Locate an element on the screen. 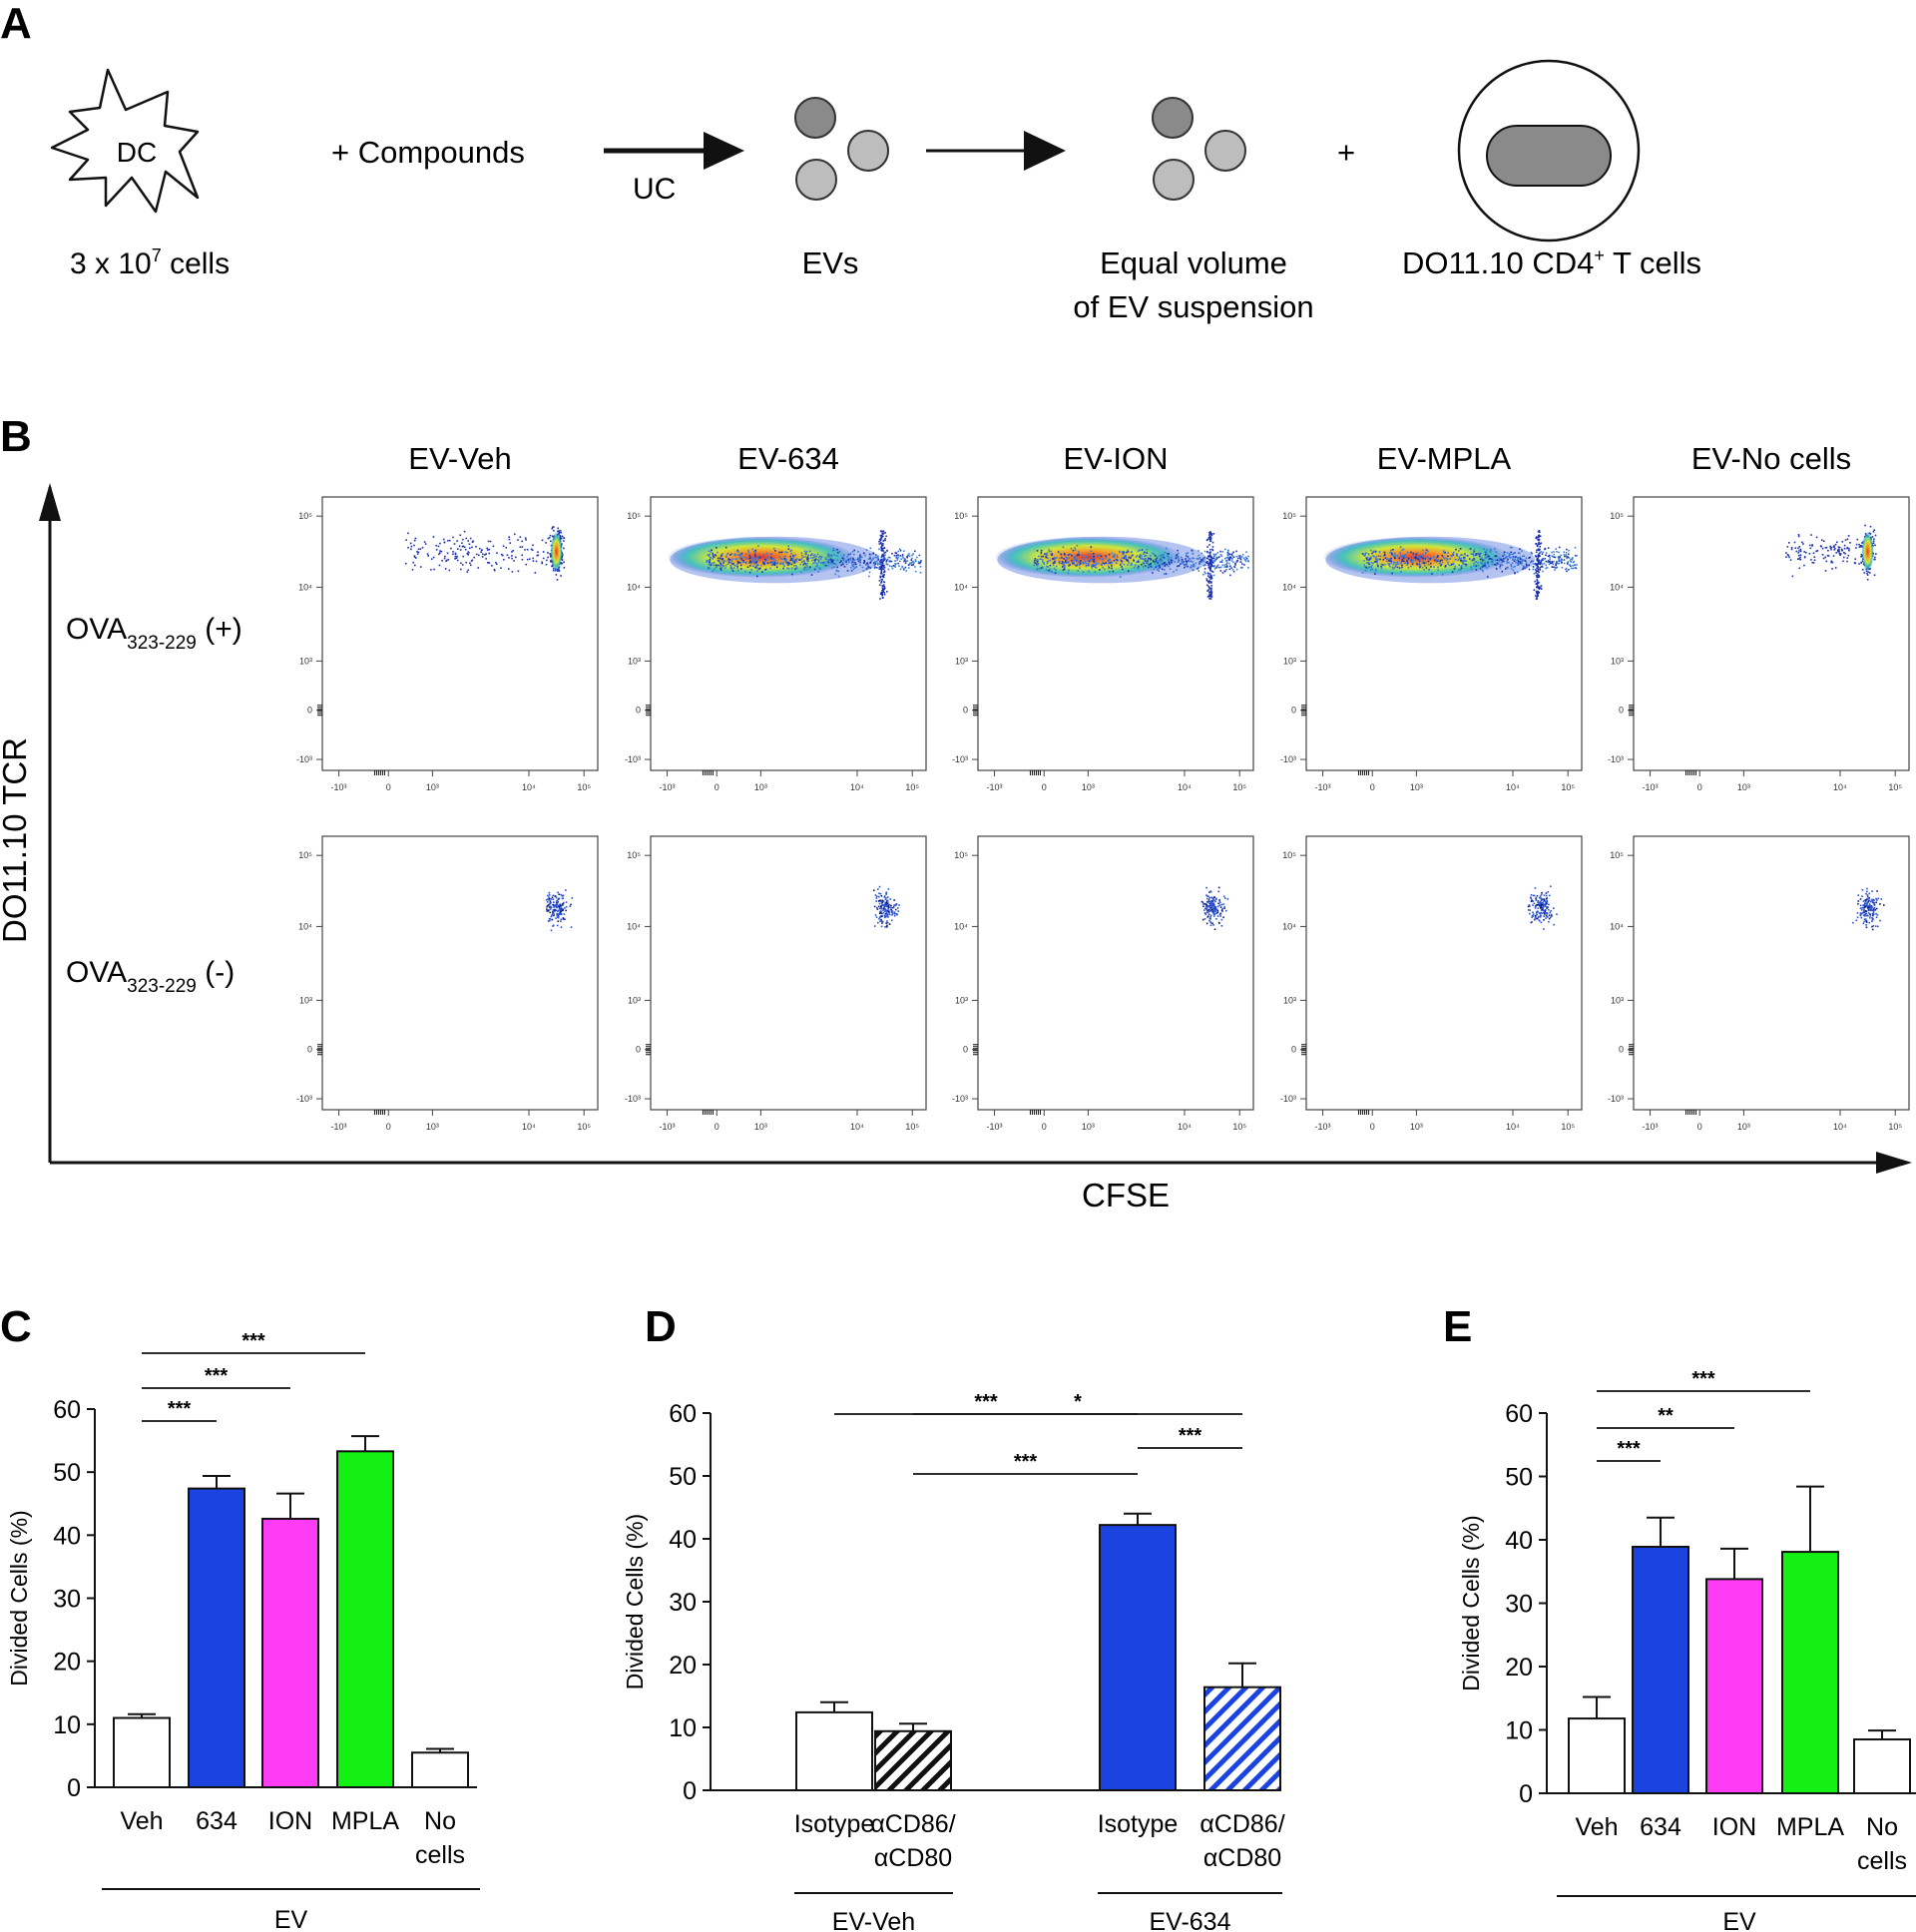  x-tick-label: 10⁴ is located at coordinates (529, 1127).